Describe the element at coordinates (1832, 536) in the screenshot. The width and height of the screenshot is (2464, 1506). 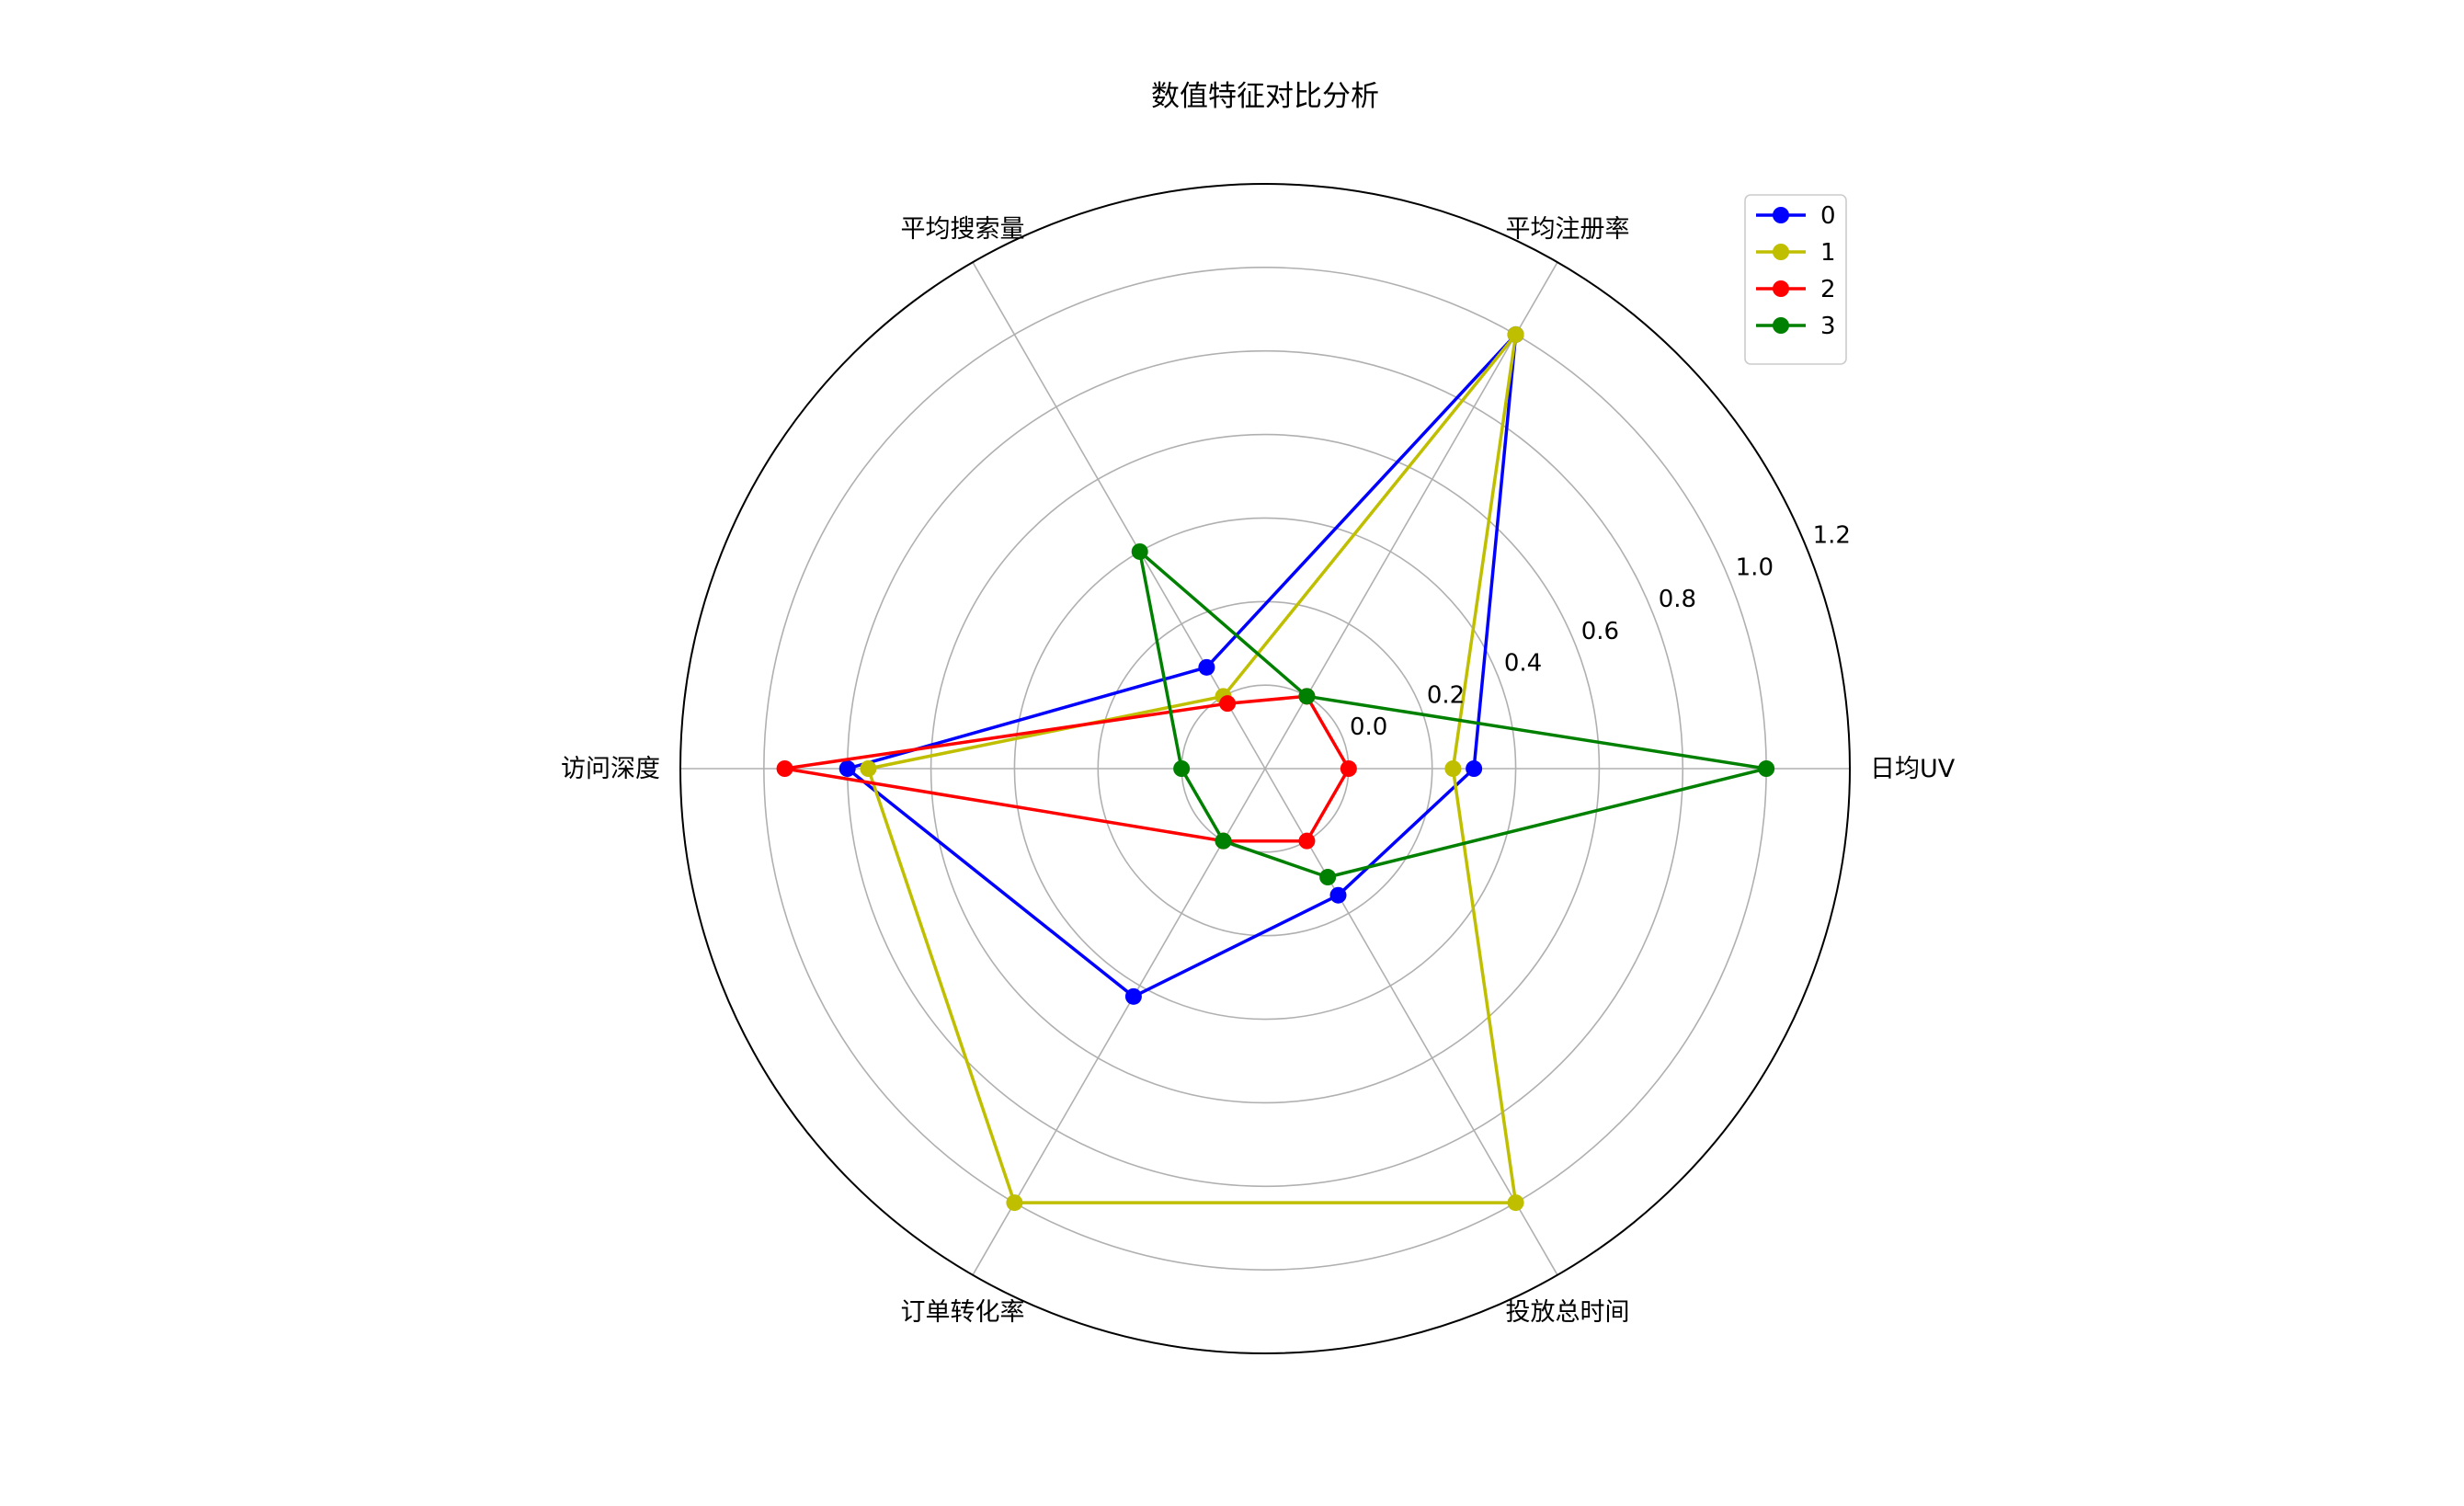
I see `r-tick-label-6: 1.2` at that location.